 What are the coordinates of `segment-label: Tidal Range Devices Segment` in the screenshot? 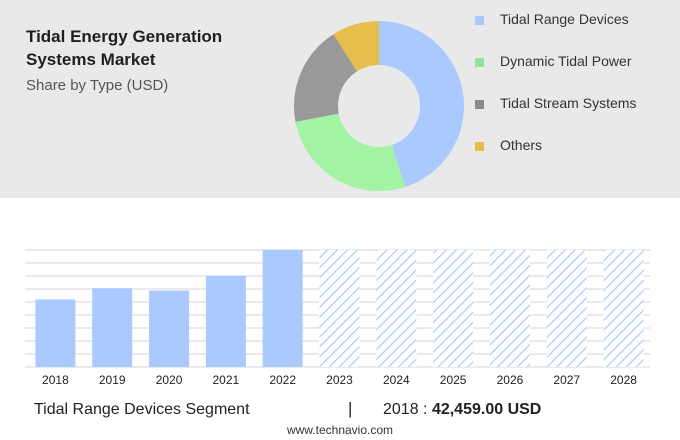 It's located at (142, 409).